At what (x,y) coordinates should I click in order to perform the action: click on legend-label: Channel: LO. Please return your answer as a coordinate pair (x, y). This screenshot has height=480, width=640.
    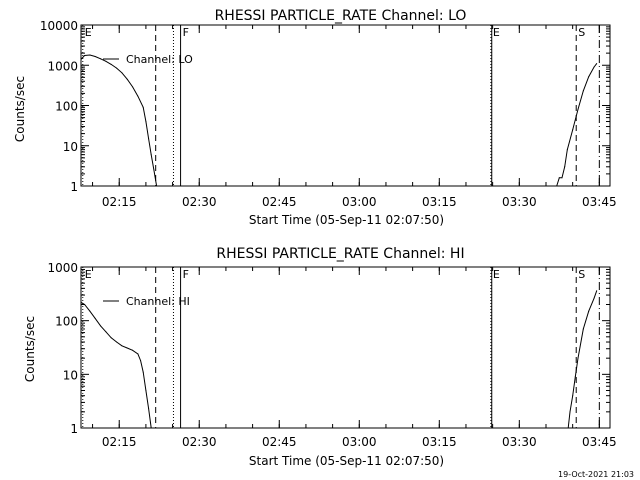
    Looking at the image, I should click on (159, 59).